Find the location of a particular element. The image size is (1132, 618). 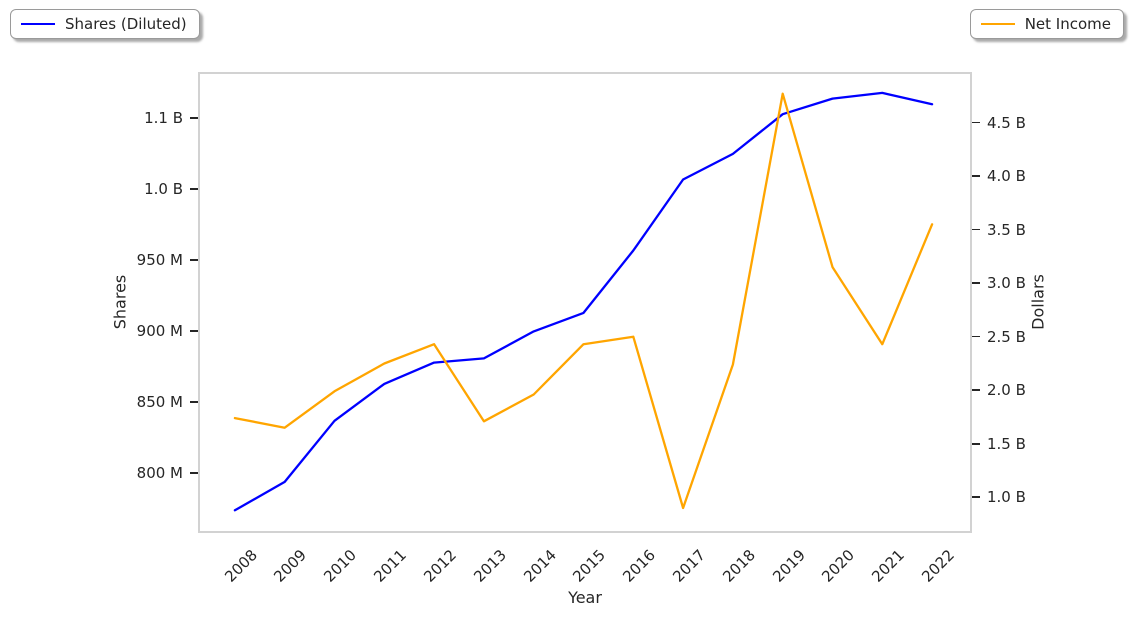

y-left-tick-label: 1.1 B is located at coordinates (163, 118).